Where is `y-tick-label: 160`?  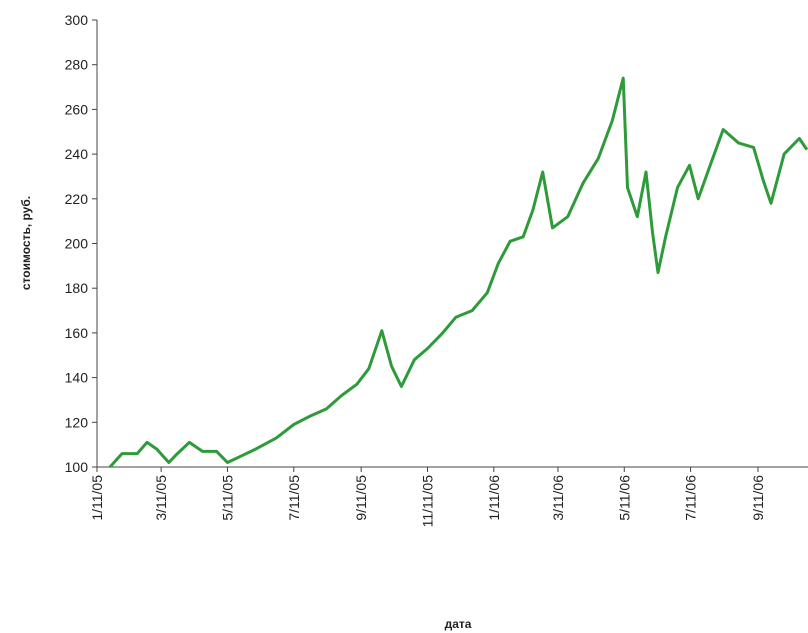
y-tick-label: 160 is located at coordinates (77, 333).